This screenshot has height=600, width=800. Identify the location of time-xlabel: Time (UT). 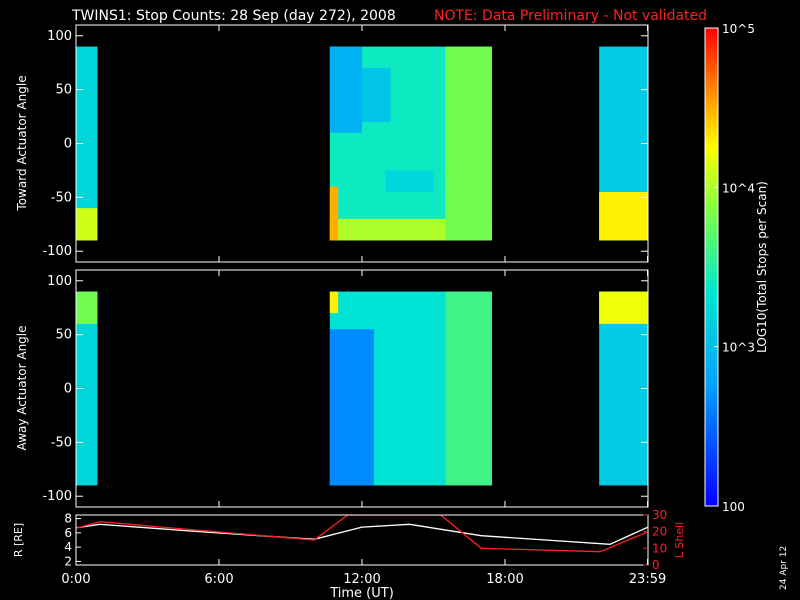
(361, 593).